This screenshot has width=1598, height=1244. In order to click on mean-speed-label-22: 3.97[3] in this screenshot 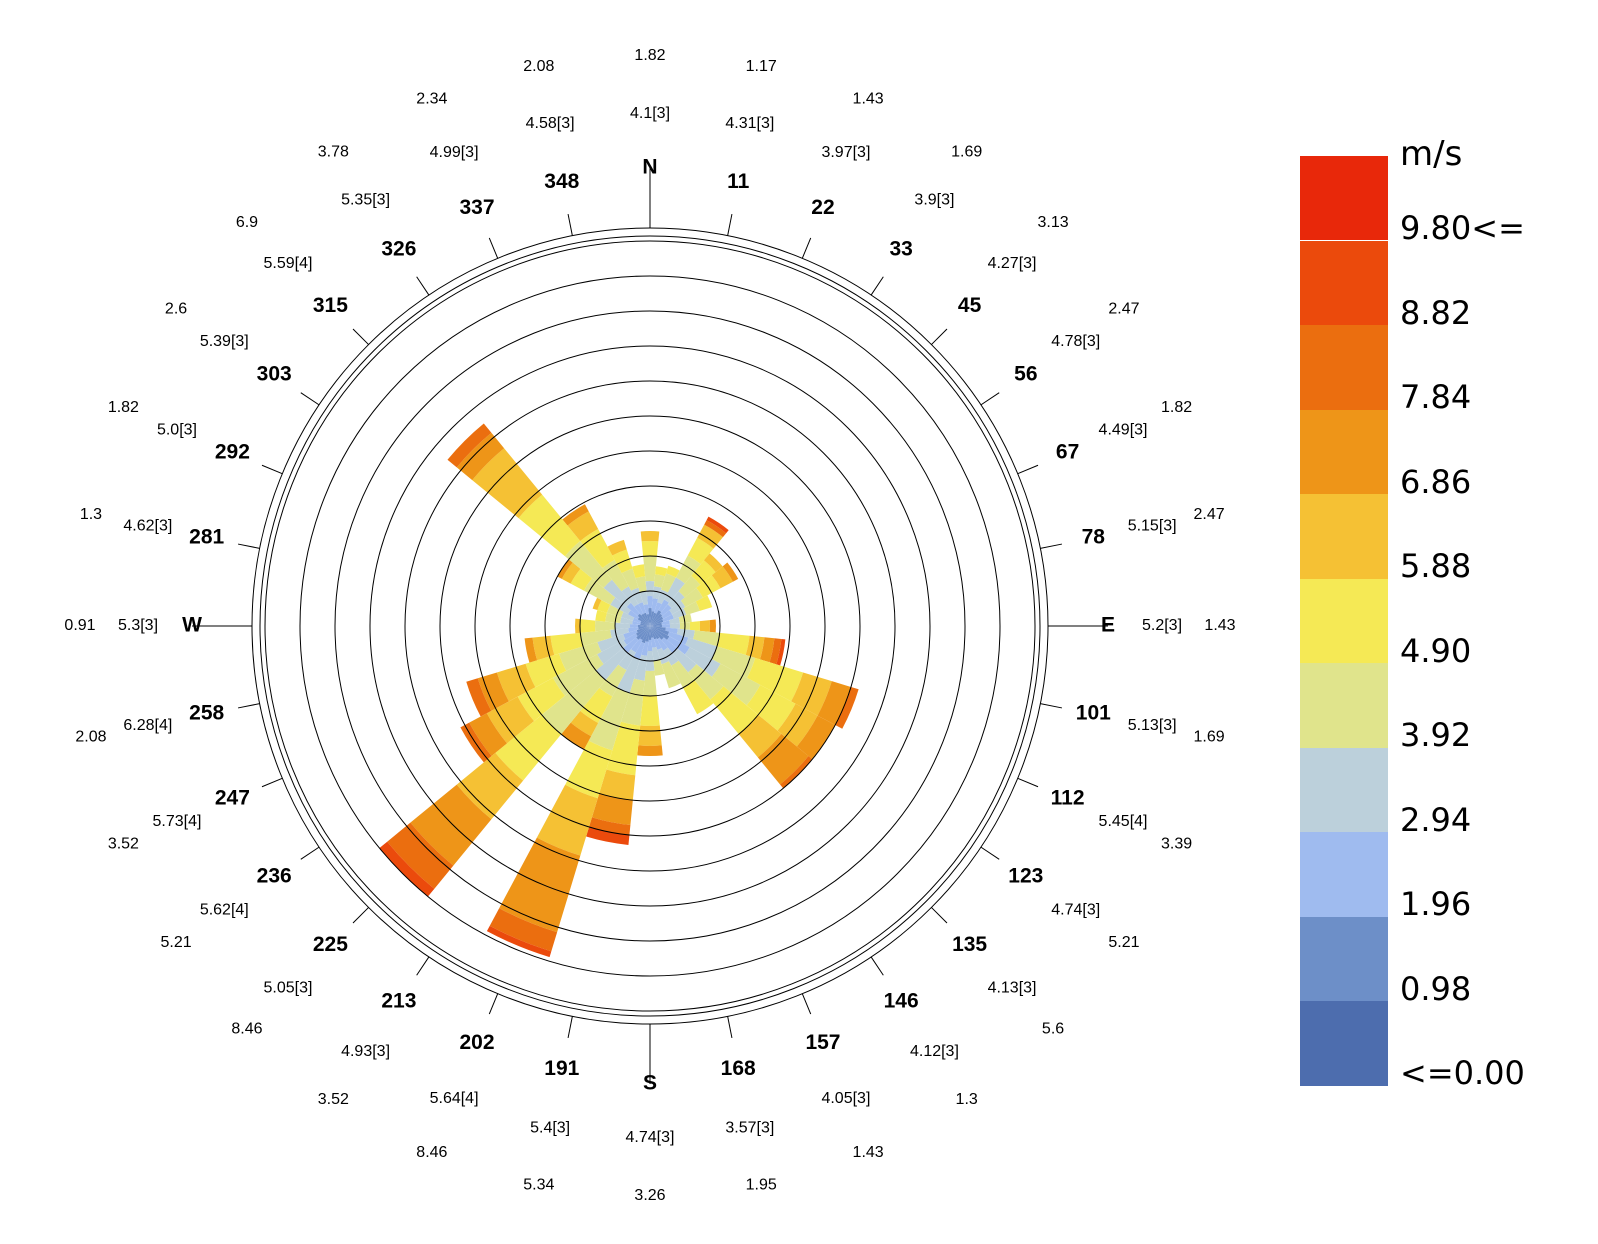, I will do `click(845, 152)`.